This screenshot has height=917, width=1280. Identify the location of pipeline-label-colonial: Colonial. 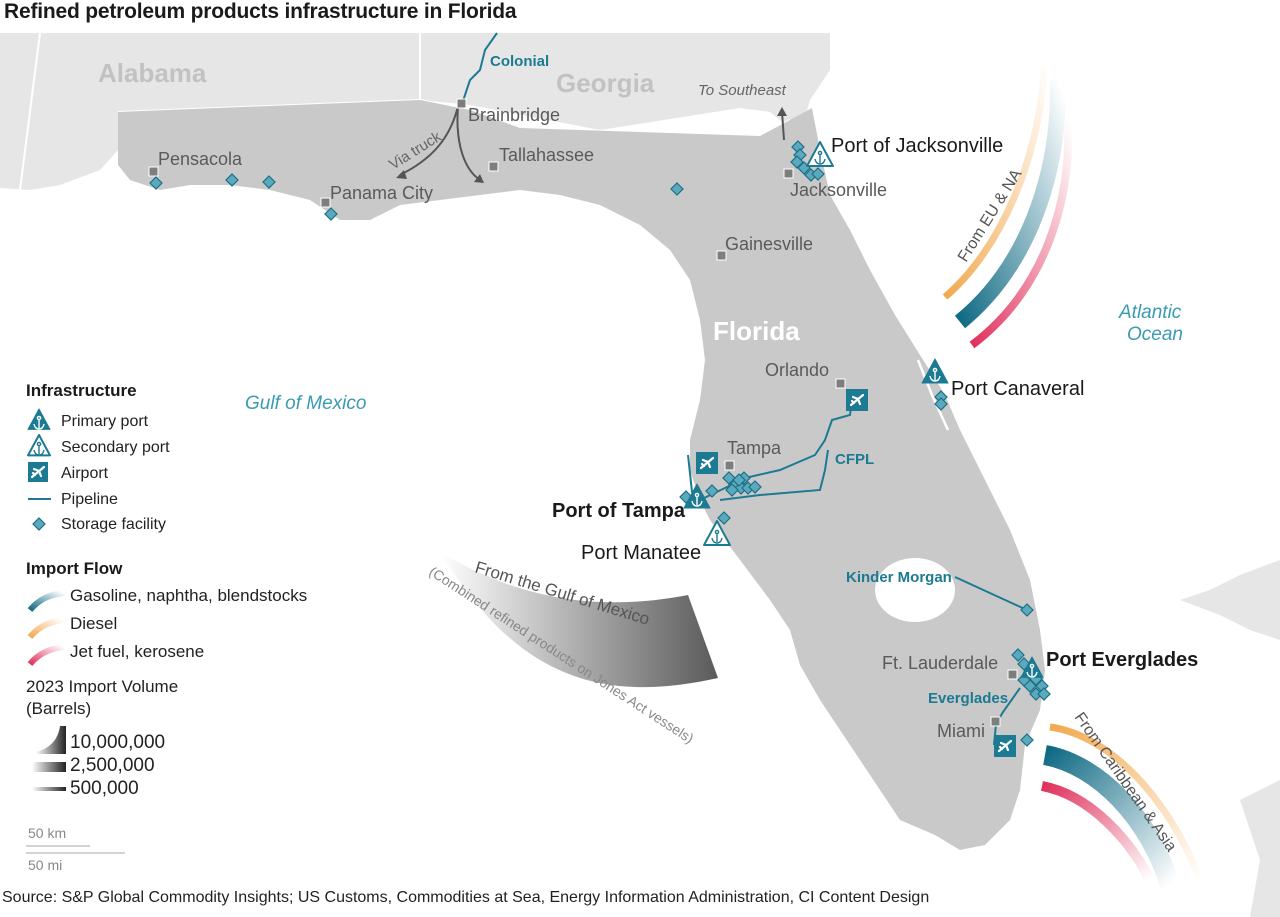
(519, 61).